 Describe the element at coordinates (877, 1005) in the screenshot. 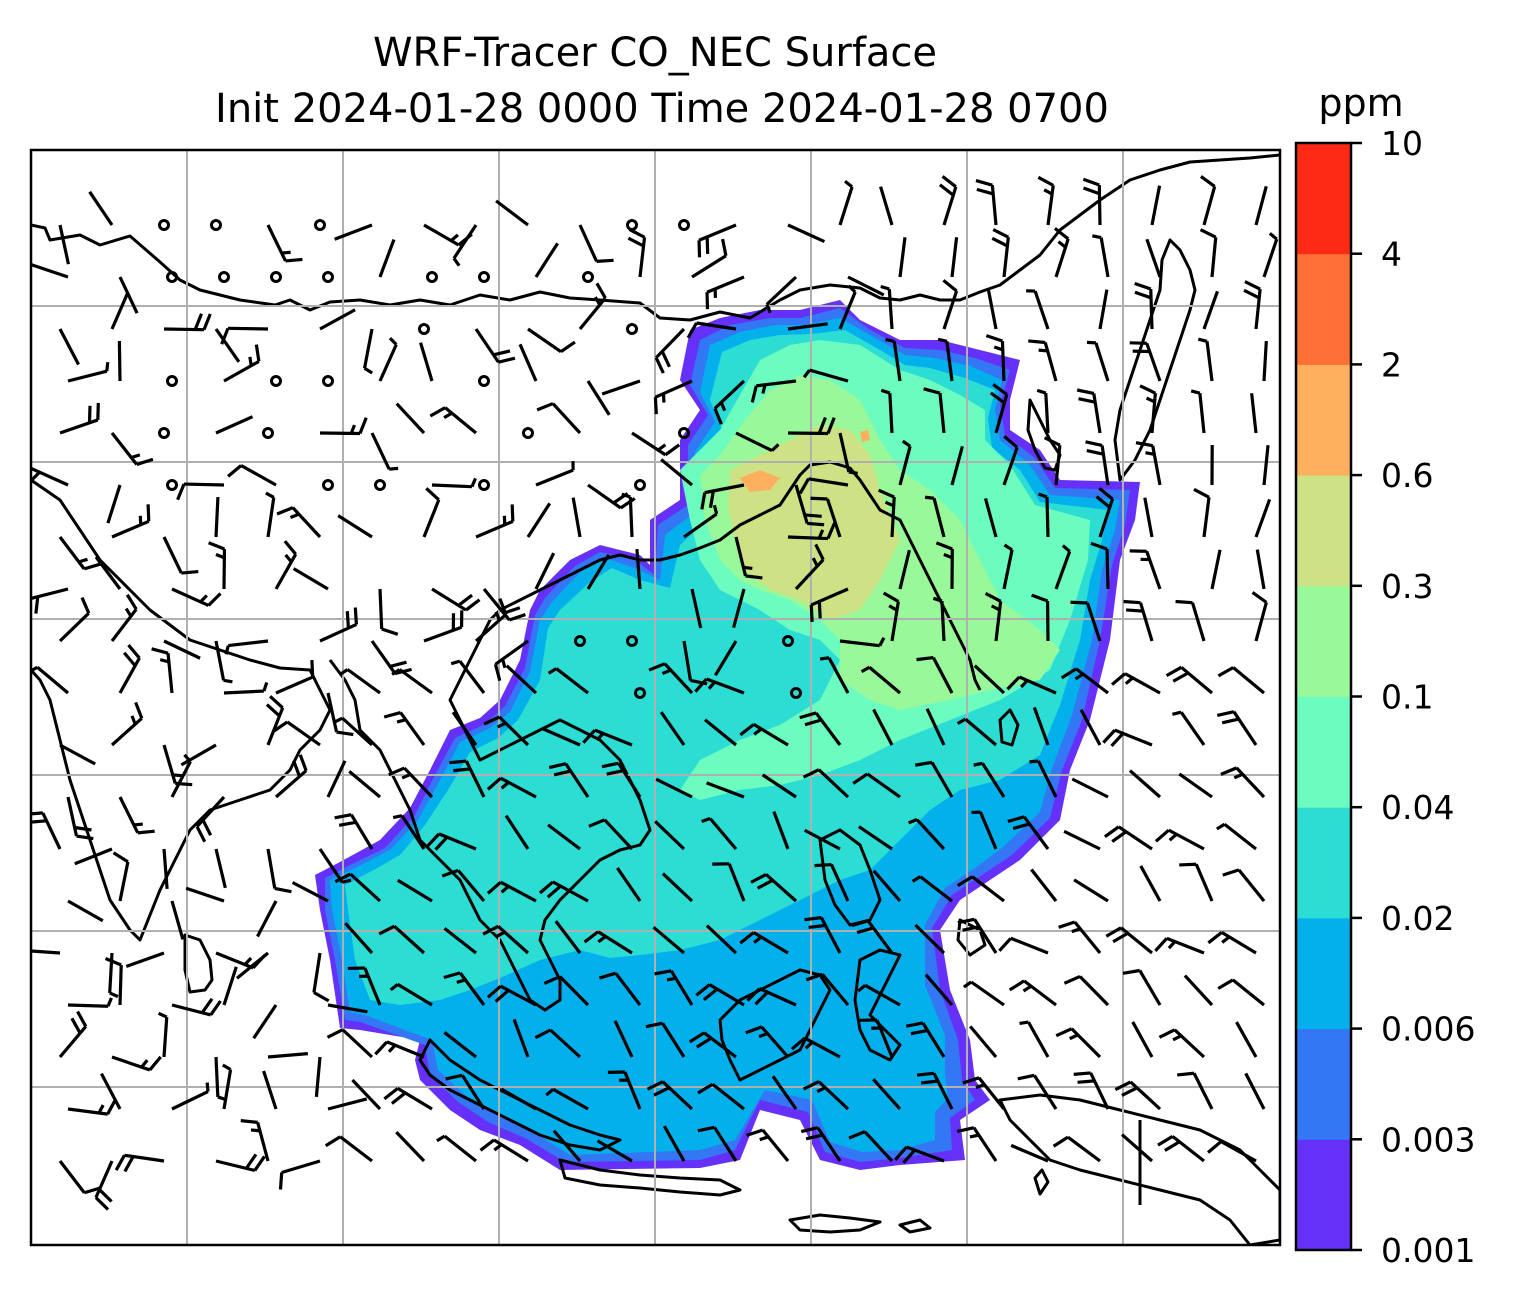

I see `coast-sulawesi` at that location.